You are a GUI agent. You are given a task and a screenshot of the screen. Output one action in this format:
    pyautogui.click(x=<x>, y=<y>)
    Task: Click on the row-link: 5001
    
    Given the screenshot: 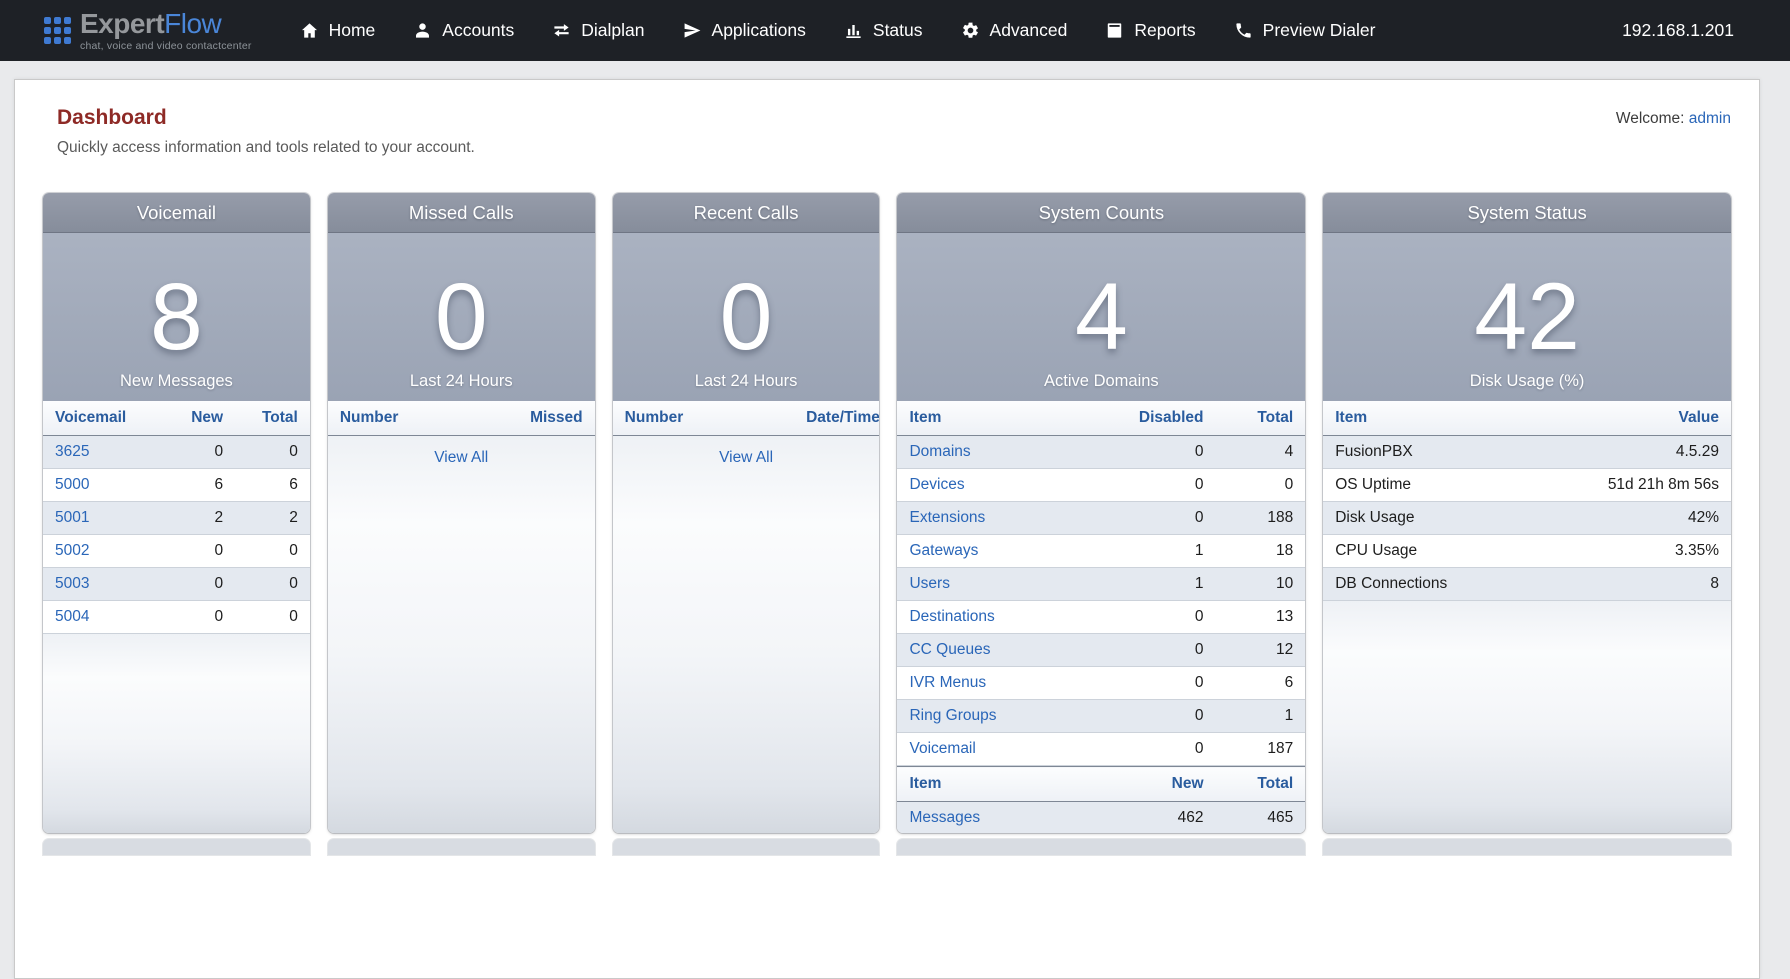 What is the action you would take?
    pyautogui.click(x=72, y=517)
    